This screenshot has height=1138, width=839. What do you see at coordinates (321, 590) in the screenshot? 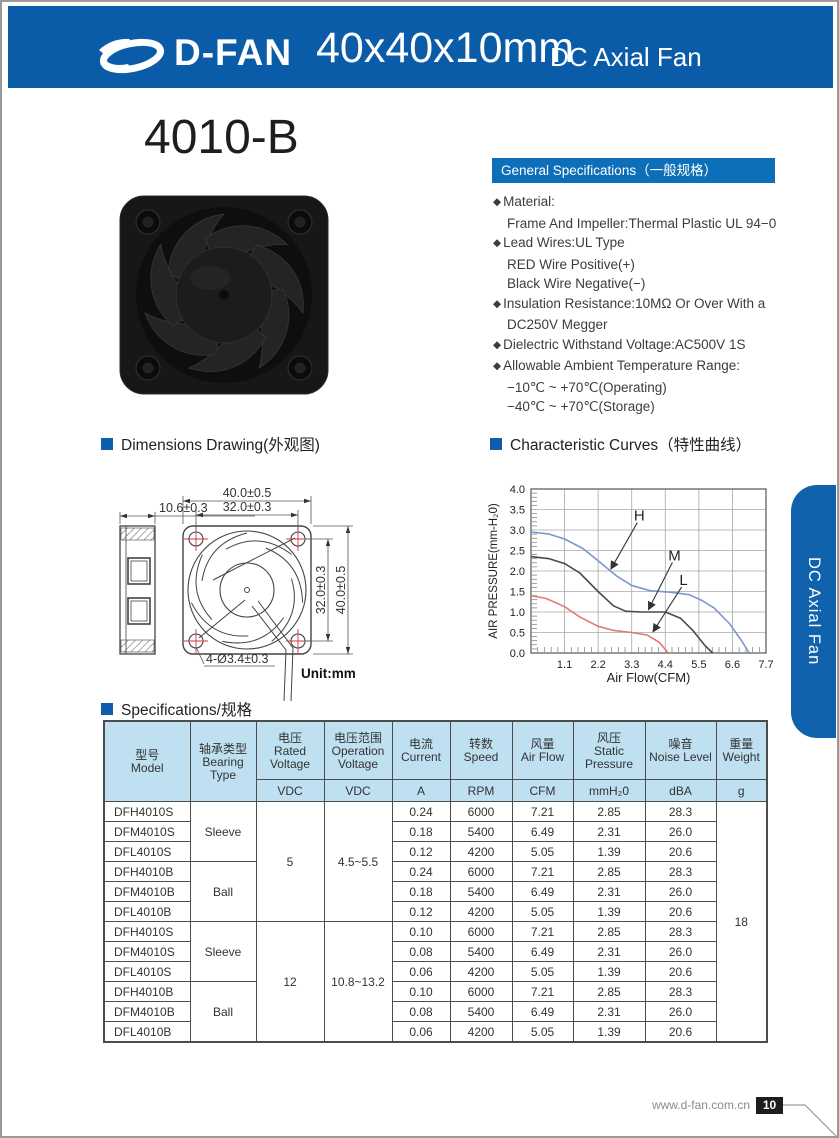
I see `dim-hole-pitch-h-label: 32.0±0.3` at bounding box center [321, 590].